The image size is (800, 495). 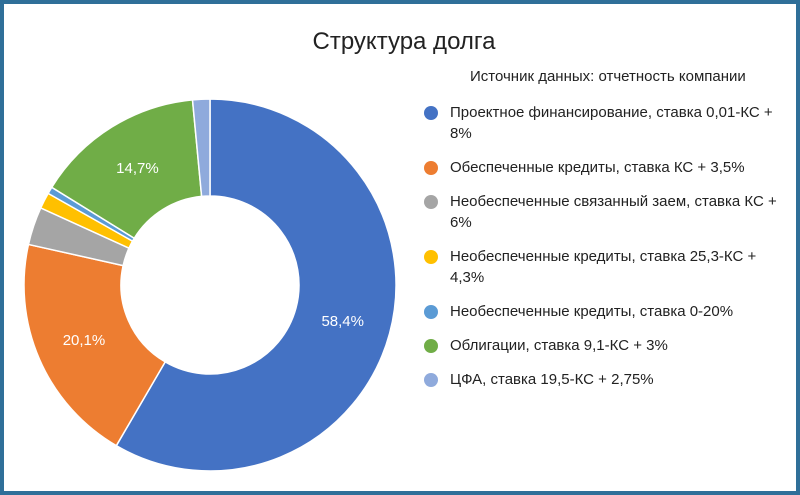 I want to click on chart-subtitle: Источник данных: отчетность компании, so click(x=608, y=76).